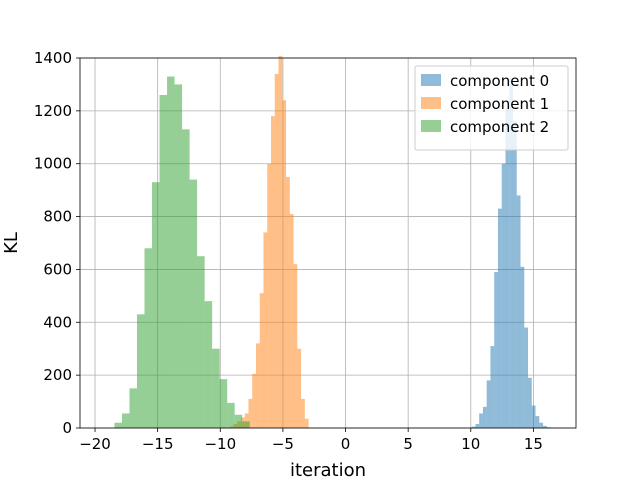 Image resolution: width=640 pixels, height=480 pixels. I want to click on legend-label: component 2, so click(499, 127).